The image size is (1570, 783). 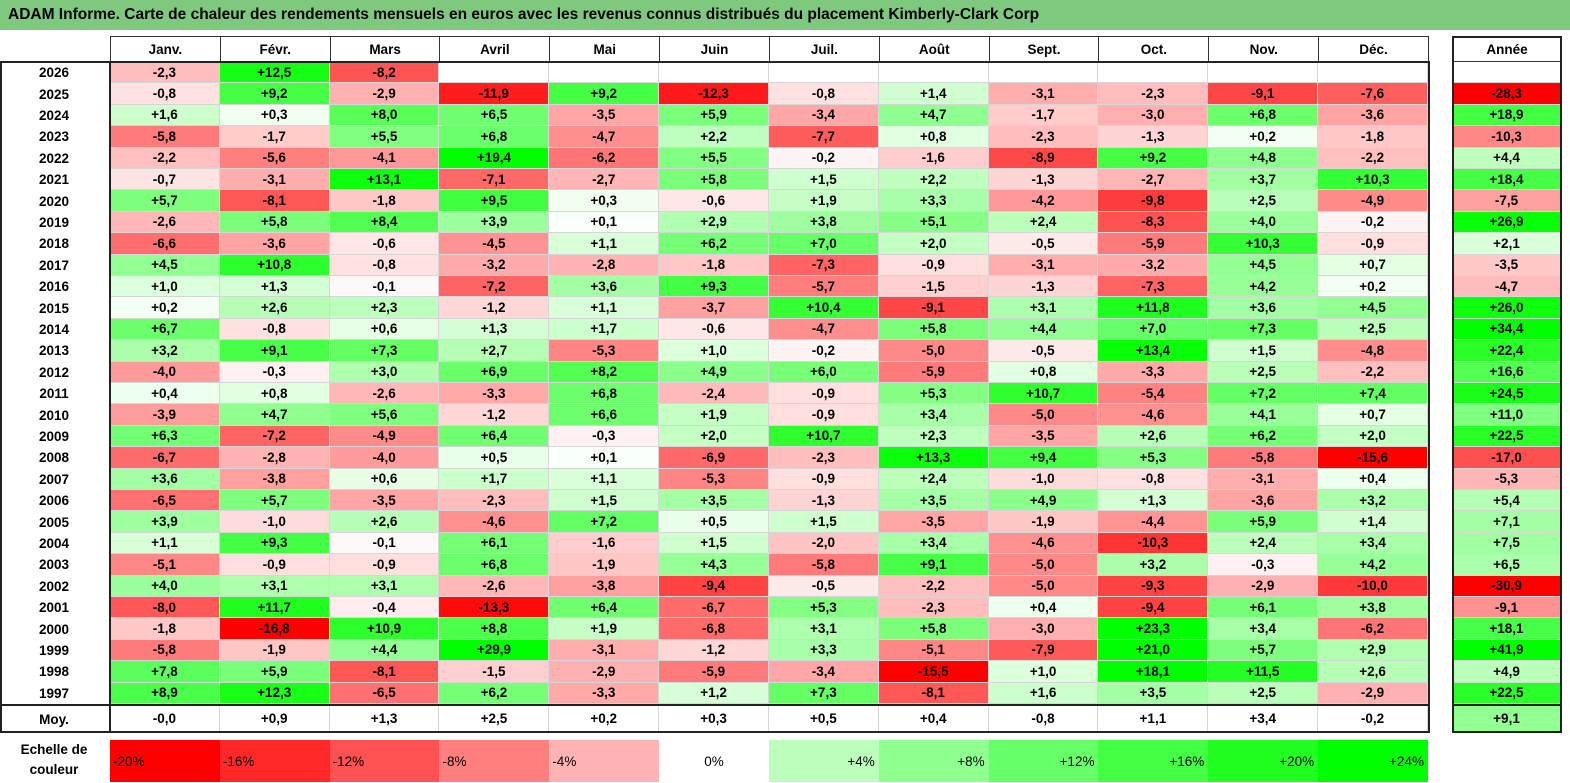 What do you see at coordinates (54, 522) in the screenshot?
I see `row-year-label: 2005` at bounding box center [54, 522].